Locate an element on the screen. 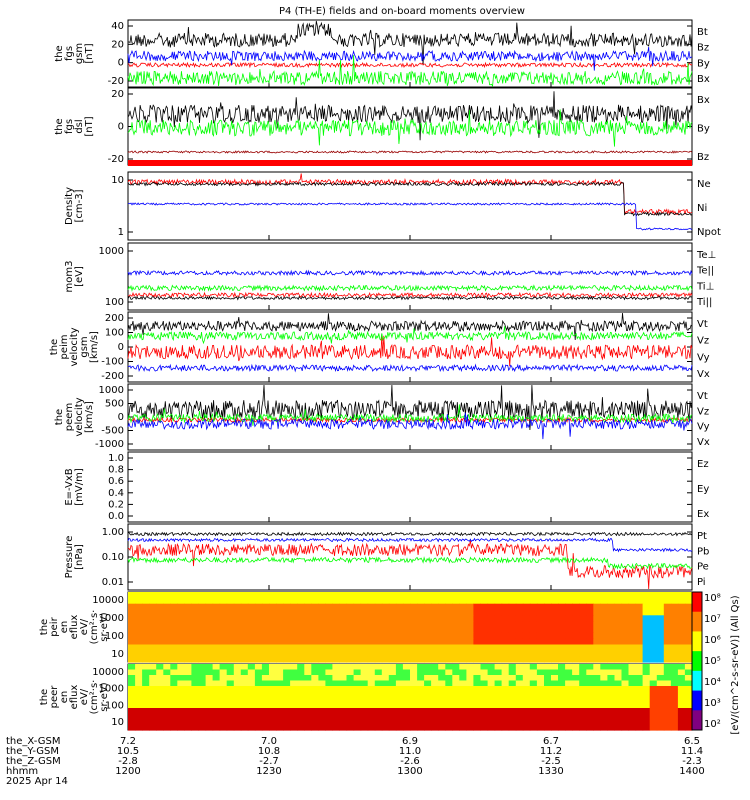 The image size is (750, 800). ylabel-line: mom3 is located at coordinates (69, 277).